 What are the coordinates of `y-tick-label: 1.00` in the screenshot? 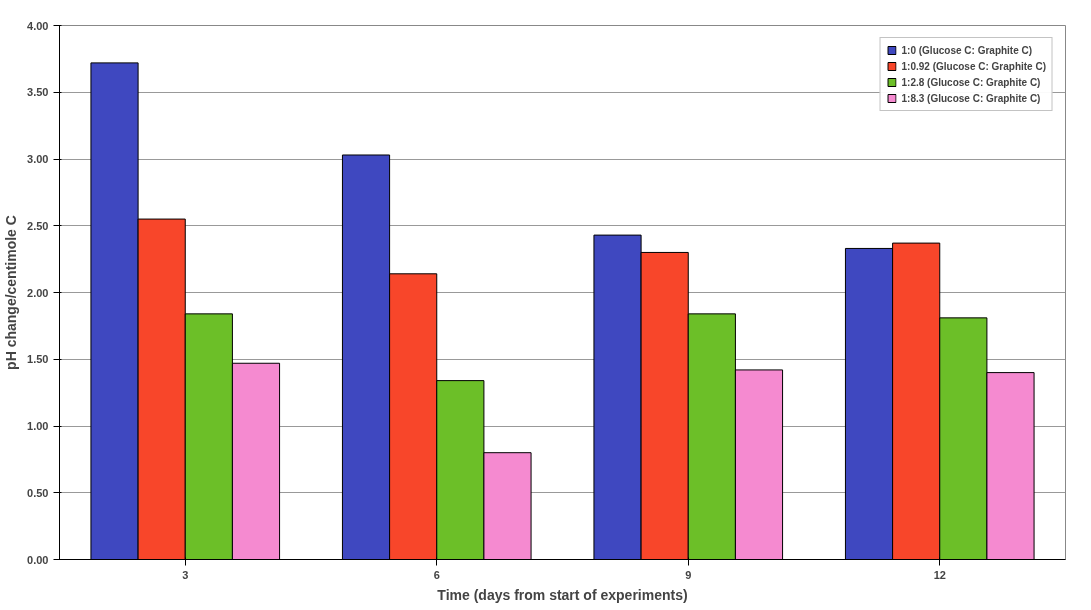 It's located at (38, 426).